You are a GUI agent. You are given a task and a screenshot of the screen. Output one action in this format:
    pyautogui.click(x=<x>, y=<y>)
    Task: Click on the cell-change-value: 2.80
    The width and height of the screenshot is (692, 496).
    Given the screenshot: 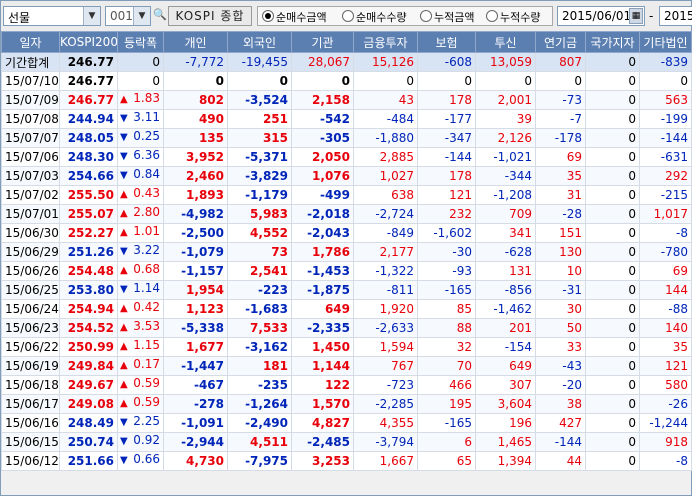 What is the action you would take?
    pyautogui.click(x=146, y=212)
    